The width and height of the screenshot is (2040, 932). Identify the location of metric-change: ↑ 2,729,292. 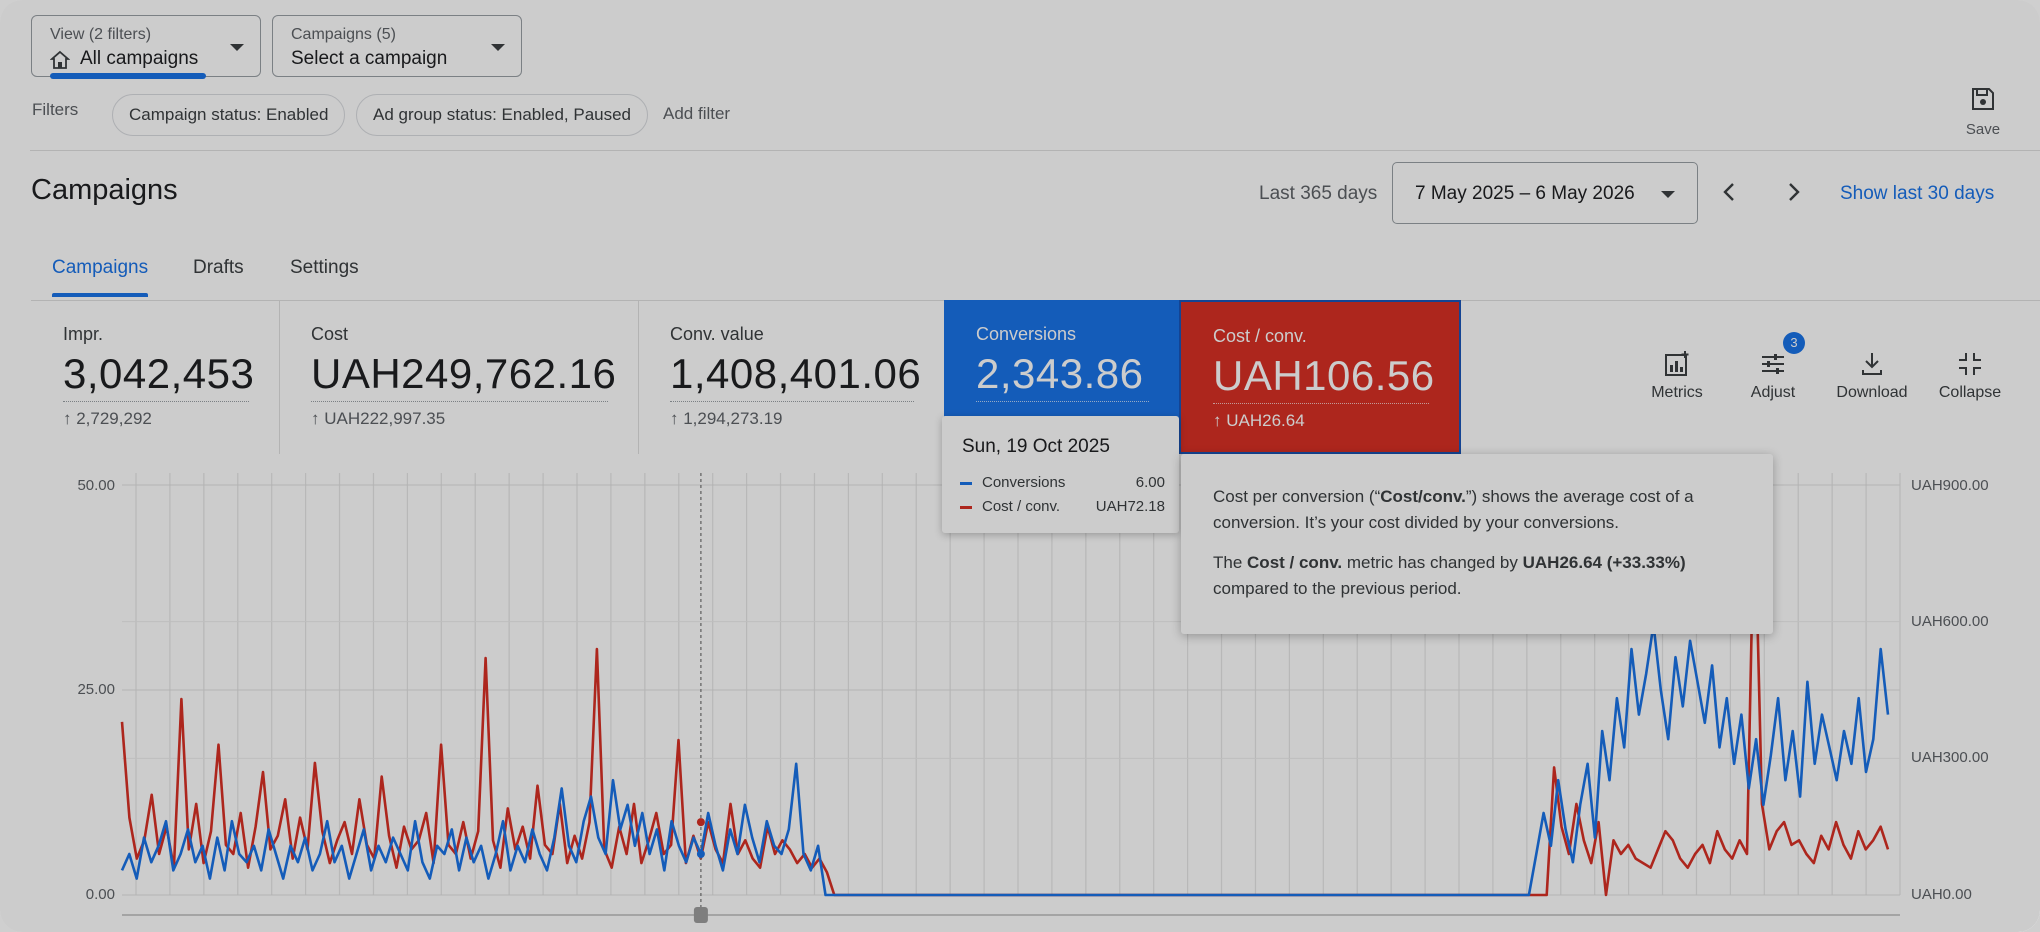
(107, 418).